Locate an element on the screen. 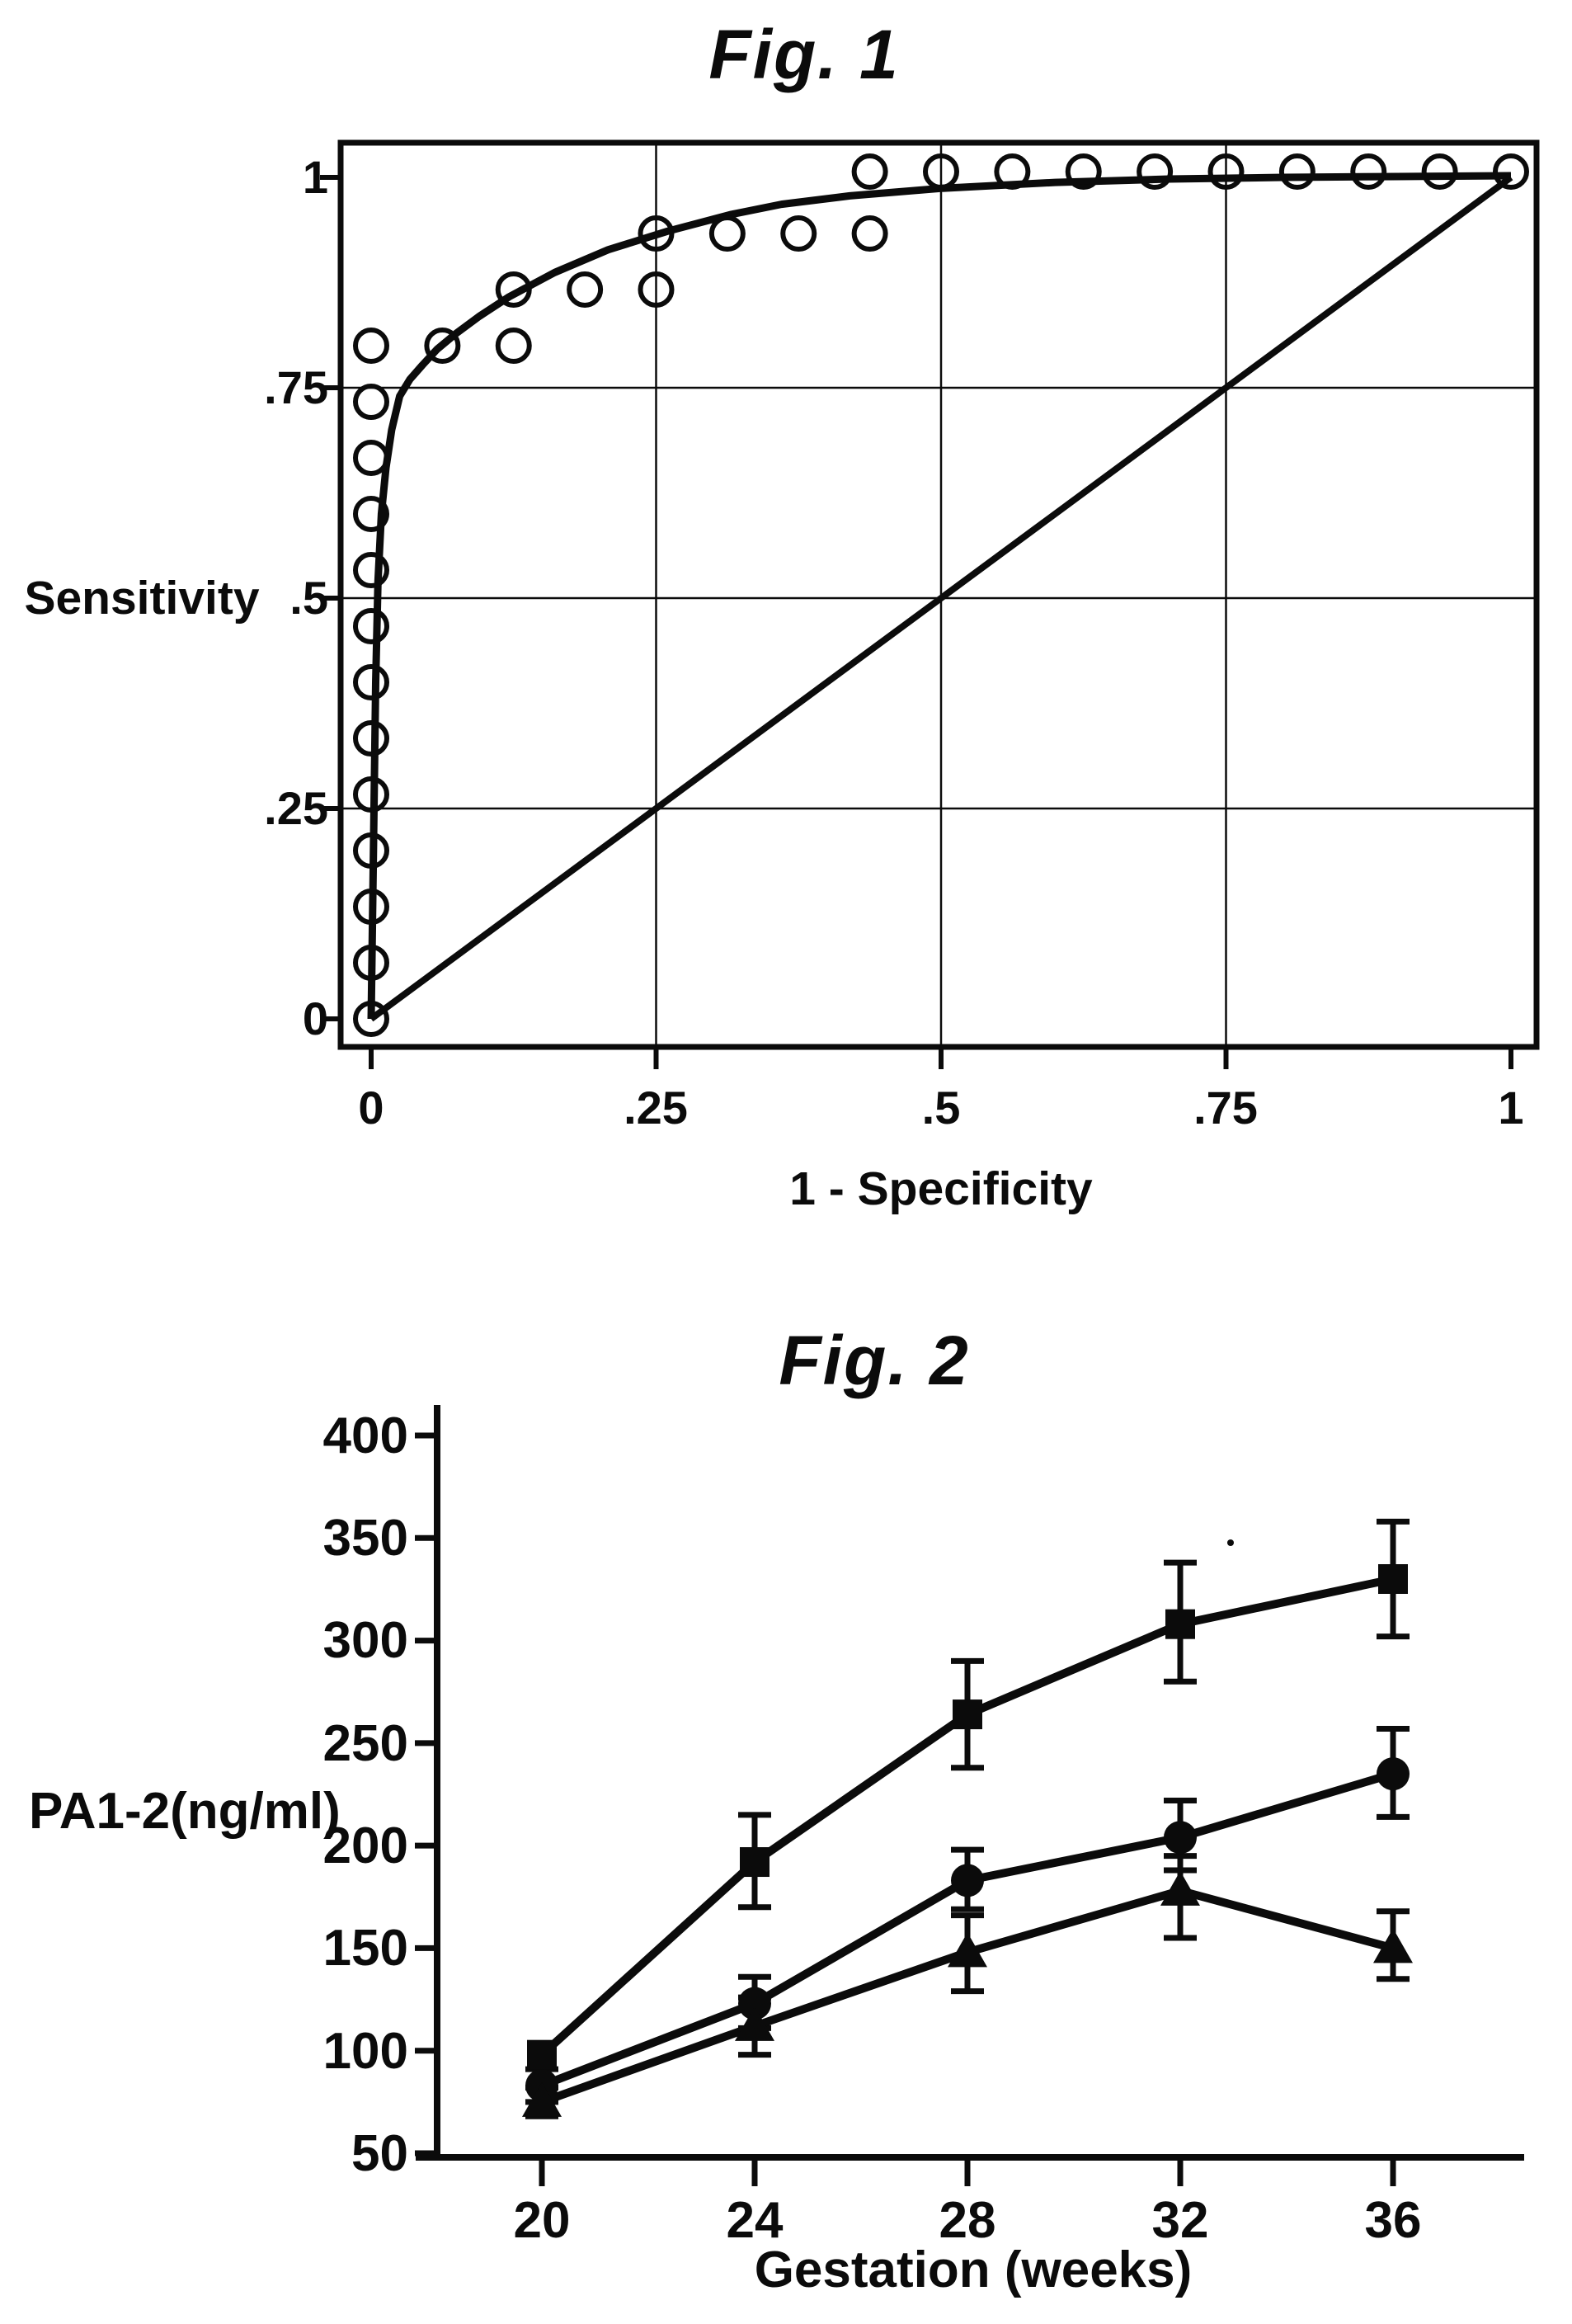 The width and height of the screenshot is (1572, 2324). figure2-ytick-label: 350 is located at coordinates (365, 1538).